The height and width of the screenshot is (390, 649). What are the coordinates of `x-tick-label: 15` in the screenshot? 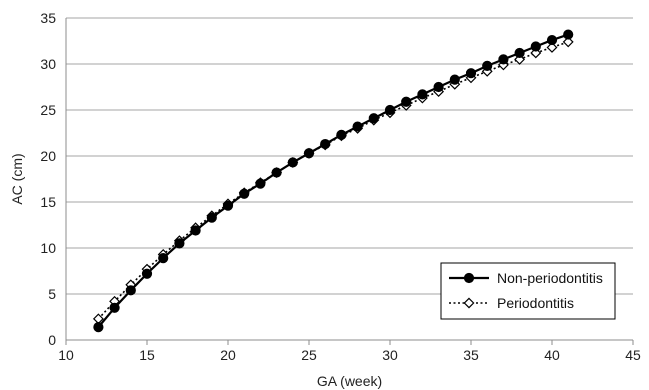 It's located at (147, 355).